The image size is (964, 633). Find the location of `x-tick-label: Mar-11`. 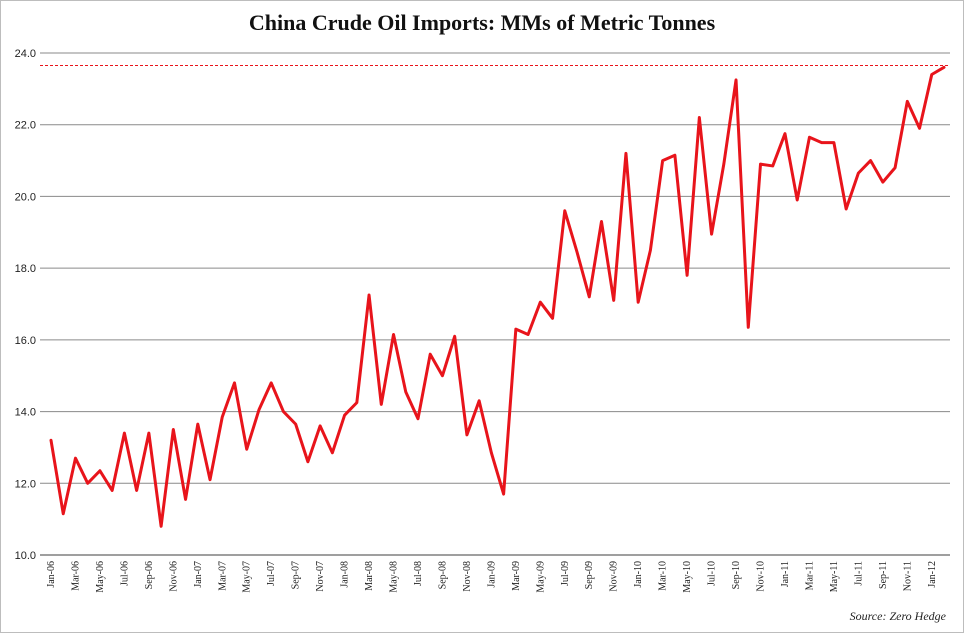

x-tick-label: Mar-11 is located at coordinates (809, 575).